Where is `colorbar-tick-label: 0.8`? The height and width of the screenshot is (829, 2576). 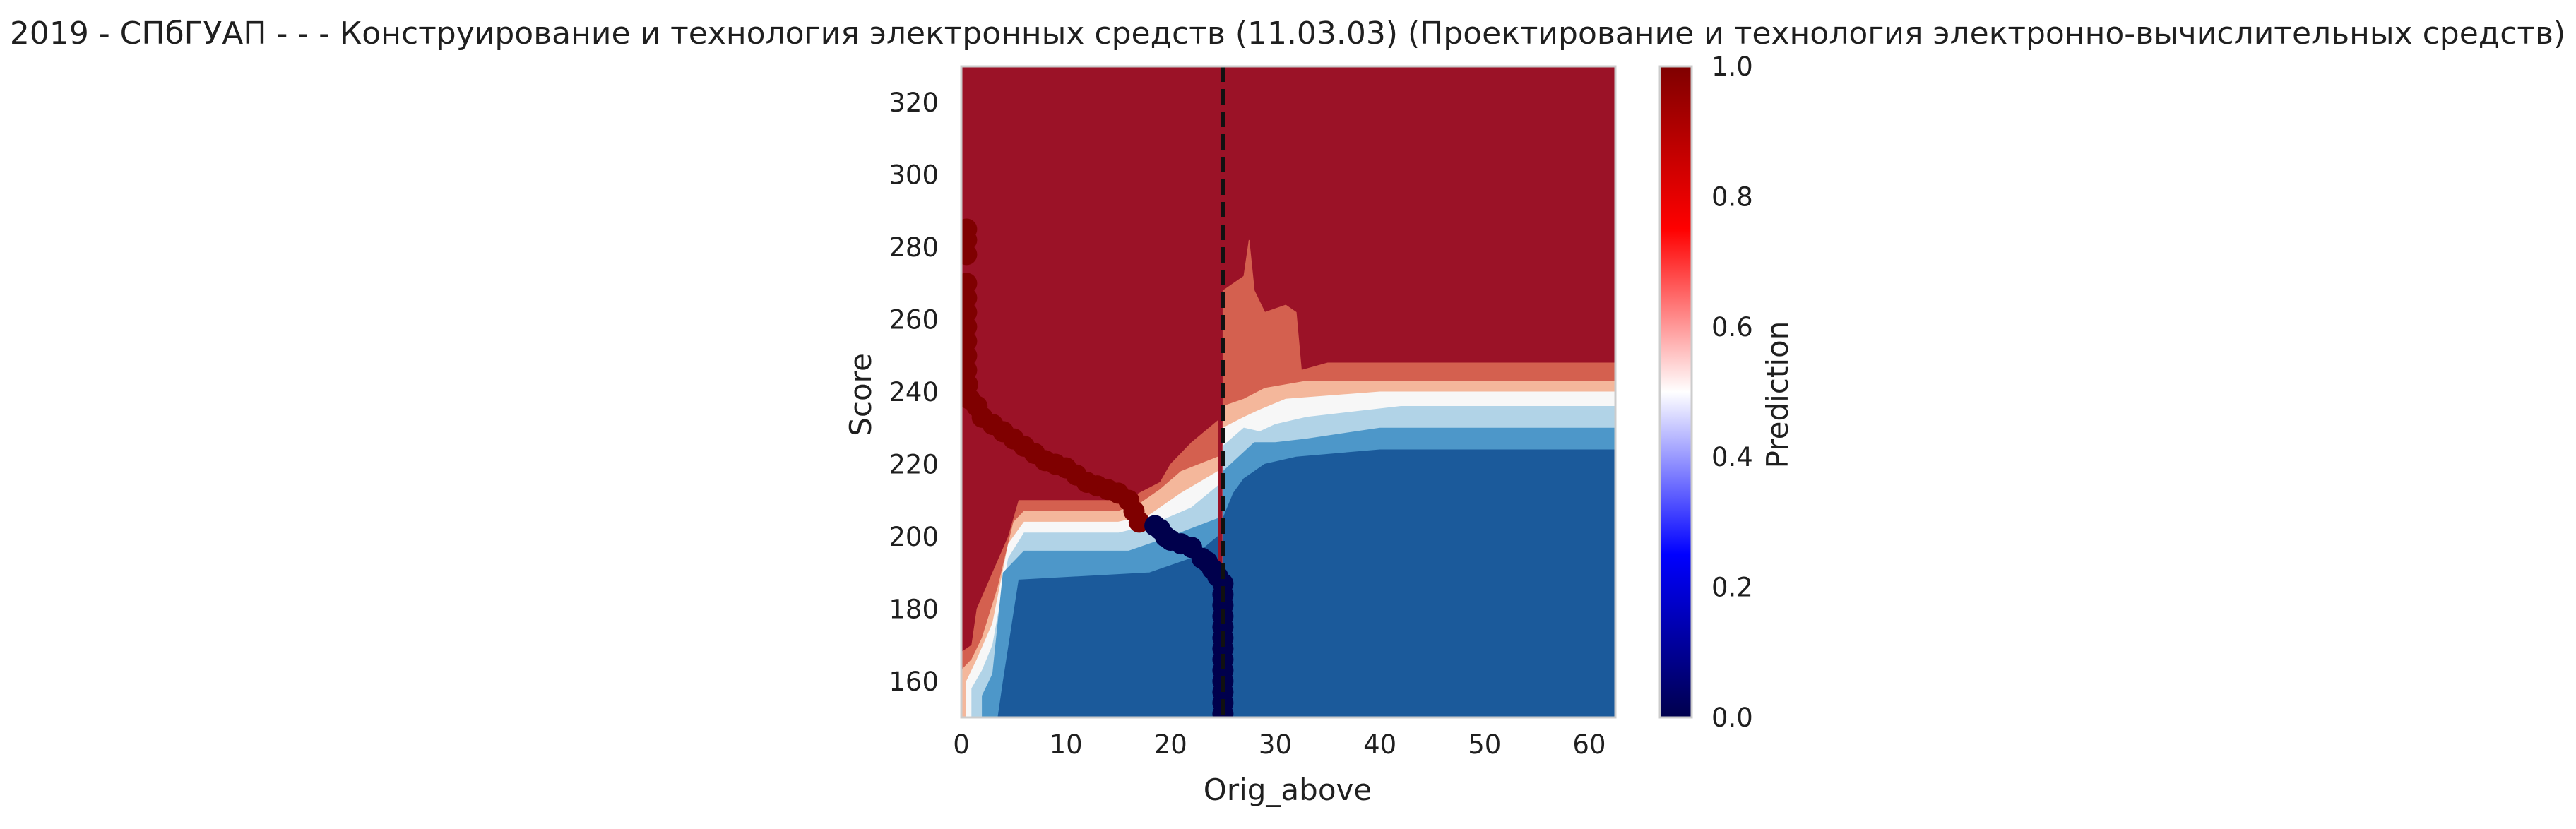
colorbar-tick-label: 0.8 is located at coordinates (1732, 196).